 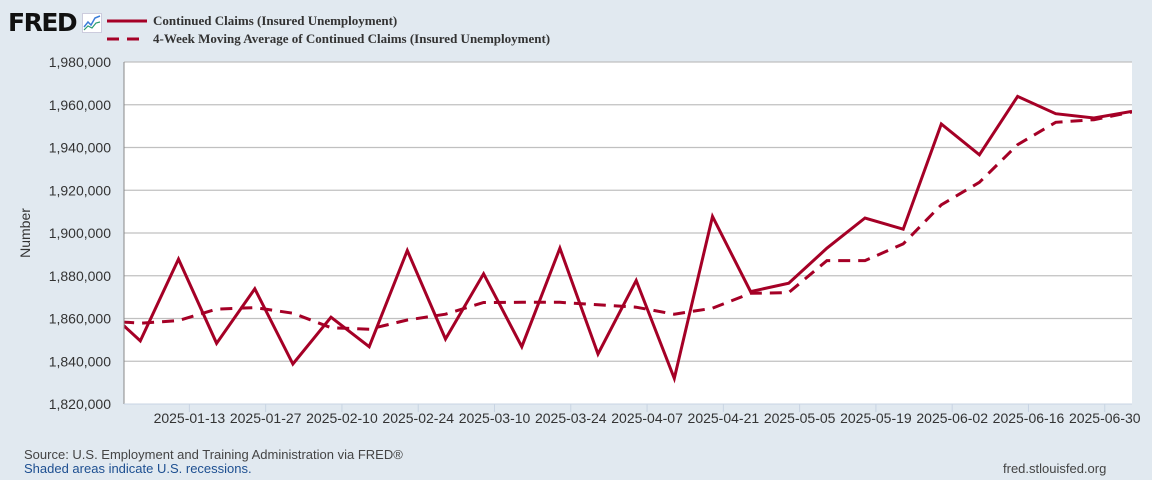 I want to click on x-tick-label: 2025-06-30, so click(x=1105, y=418).